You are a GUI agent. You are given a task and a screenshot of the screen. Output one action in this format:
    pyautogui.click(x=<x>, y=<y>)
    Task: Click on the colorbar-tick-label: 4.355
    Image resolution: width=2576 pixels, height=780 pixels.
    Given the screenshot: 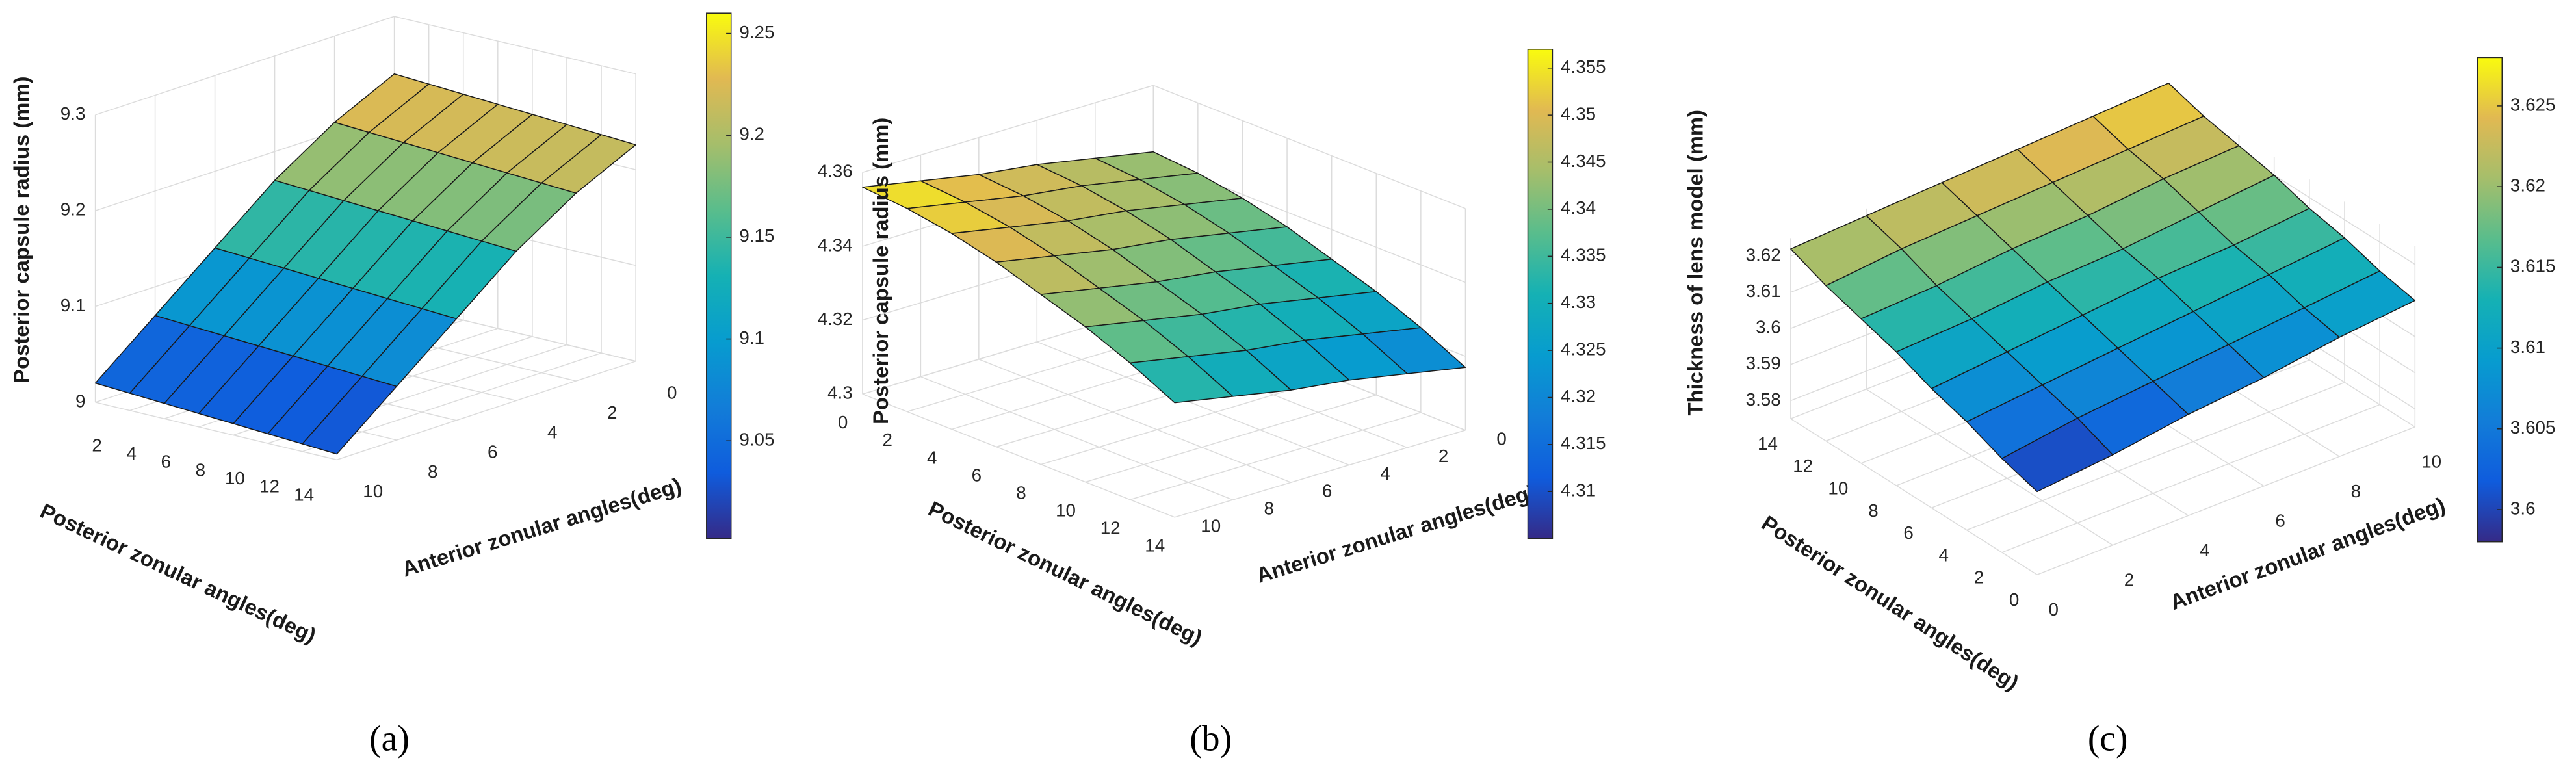 What is the action you would take?
    pyautogui.click(x=1583, y=67)
    